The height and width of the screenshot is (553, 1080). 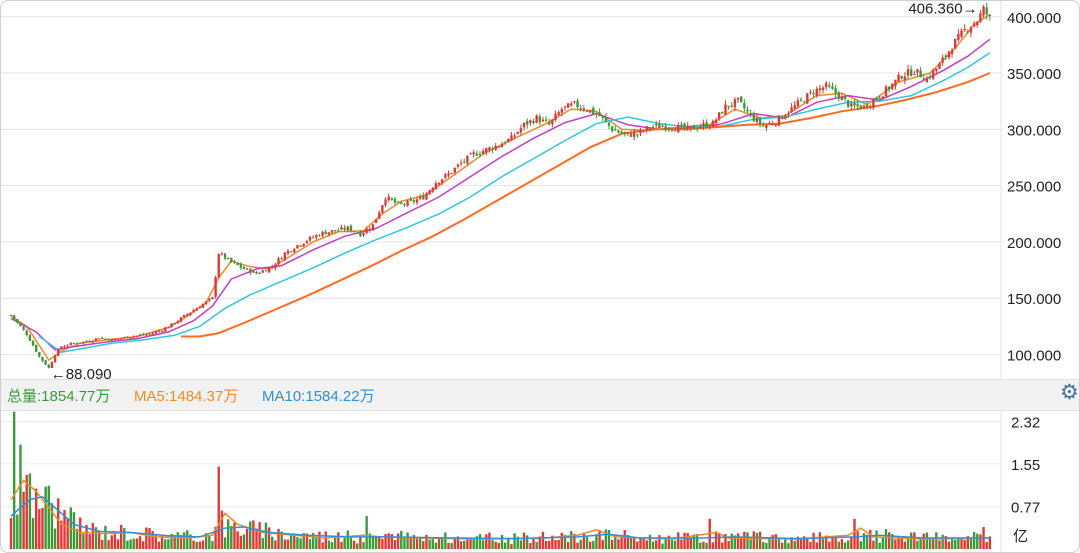 I want to click on price-tick-label: 200.000, so click(x=1034, y=243).